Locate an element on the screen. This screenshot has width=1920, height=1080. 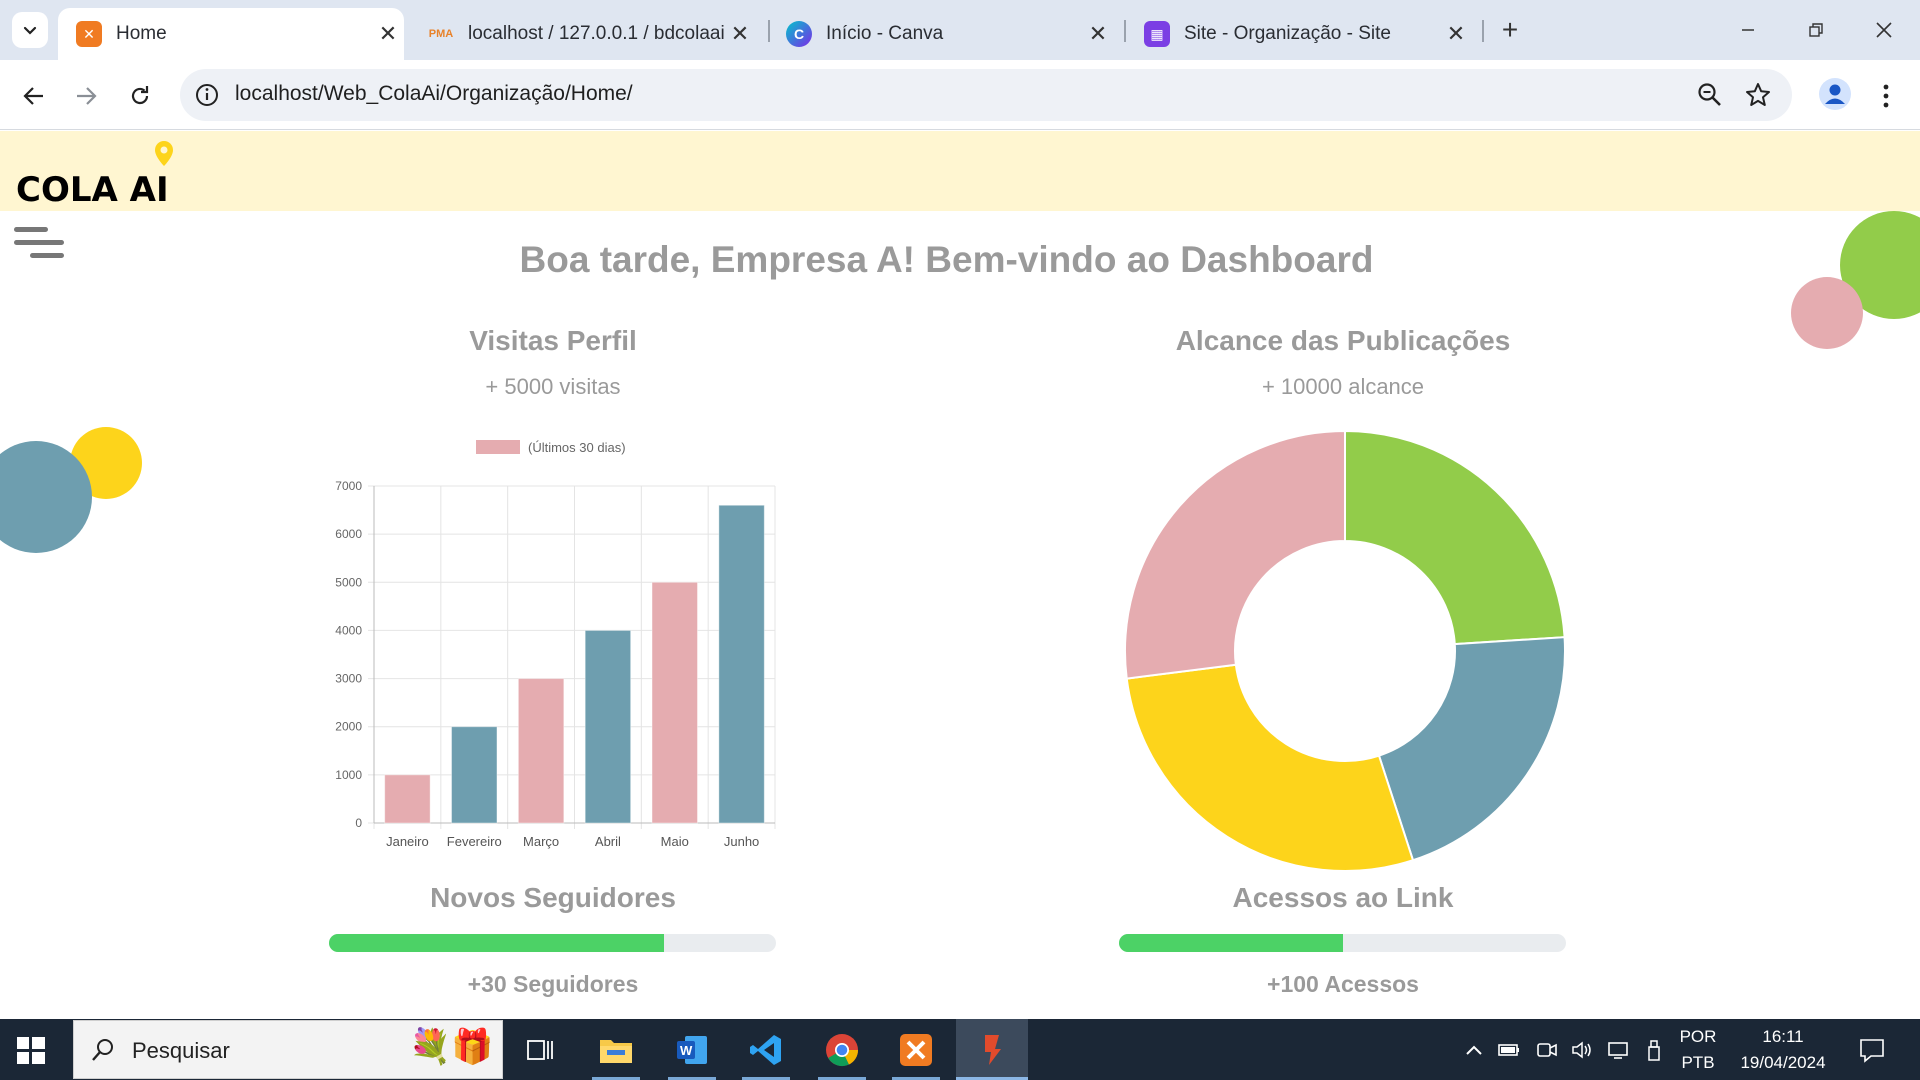
arrow-left-icon is located at coordinates (33, 96).